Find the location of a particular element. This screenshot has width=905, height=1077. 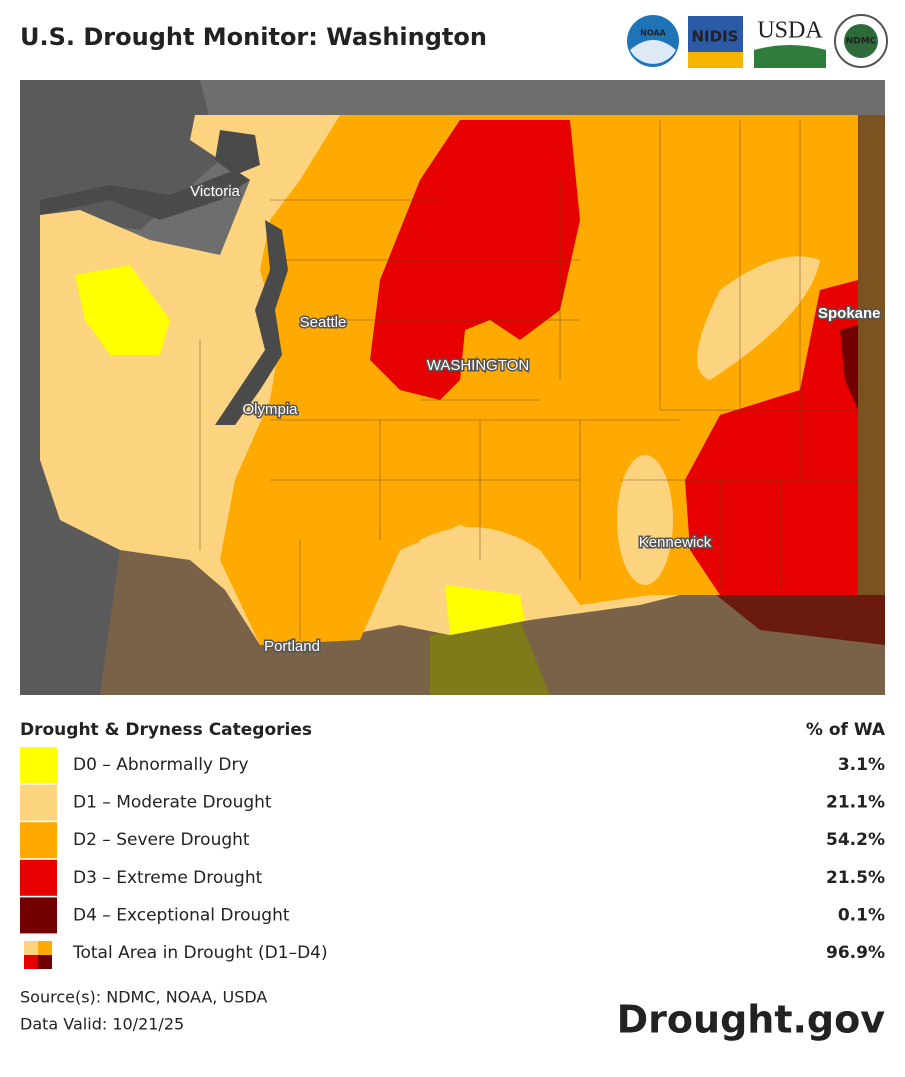

brand: Drought.gov is located at coordinates (751, 1020).